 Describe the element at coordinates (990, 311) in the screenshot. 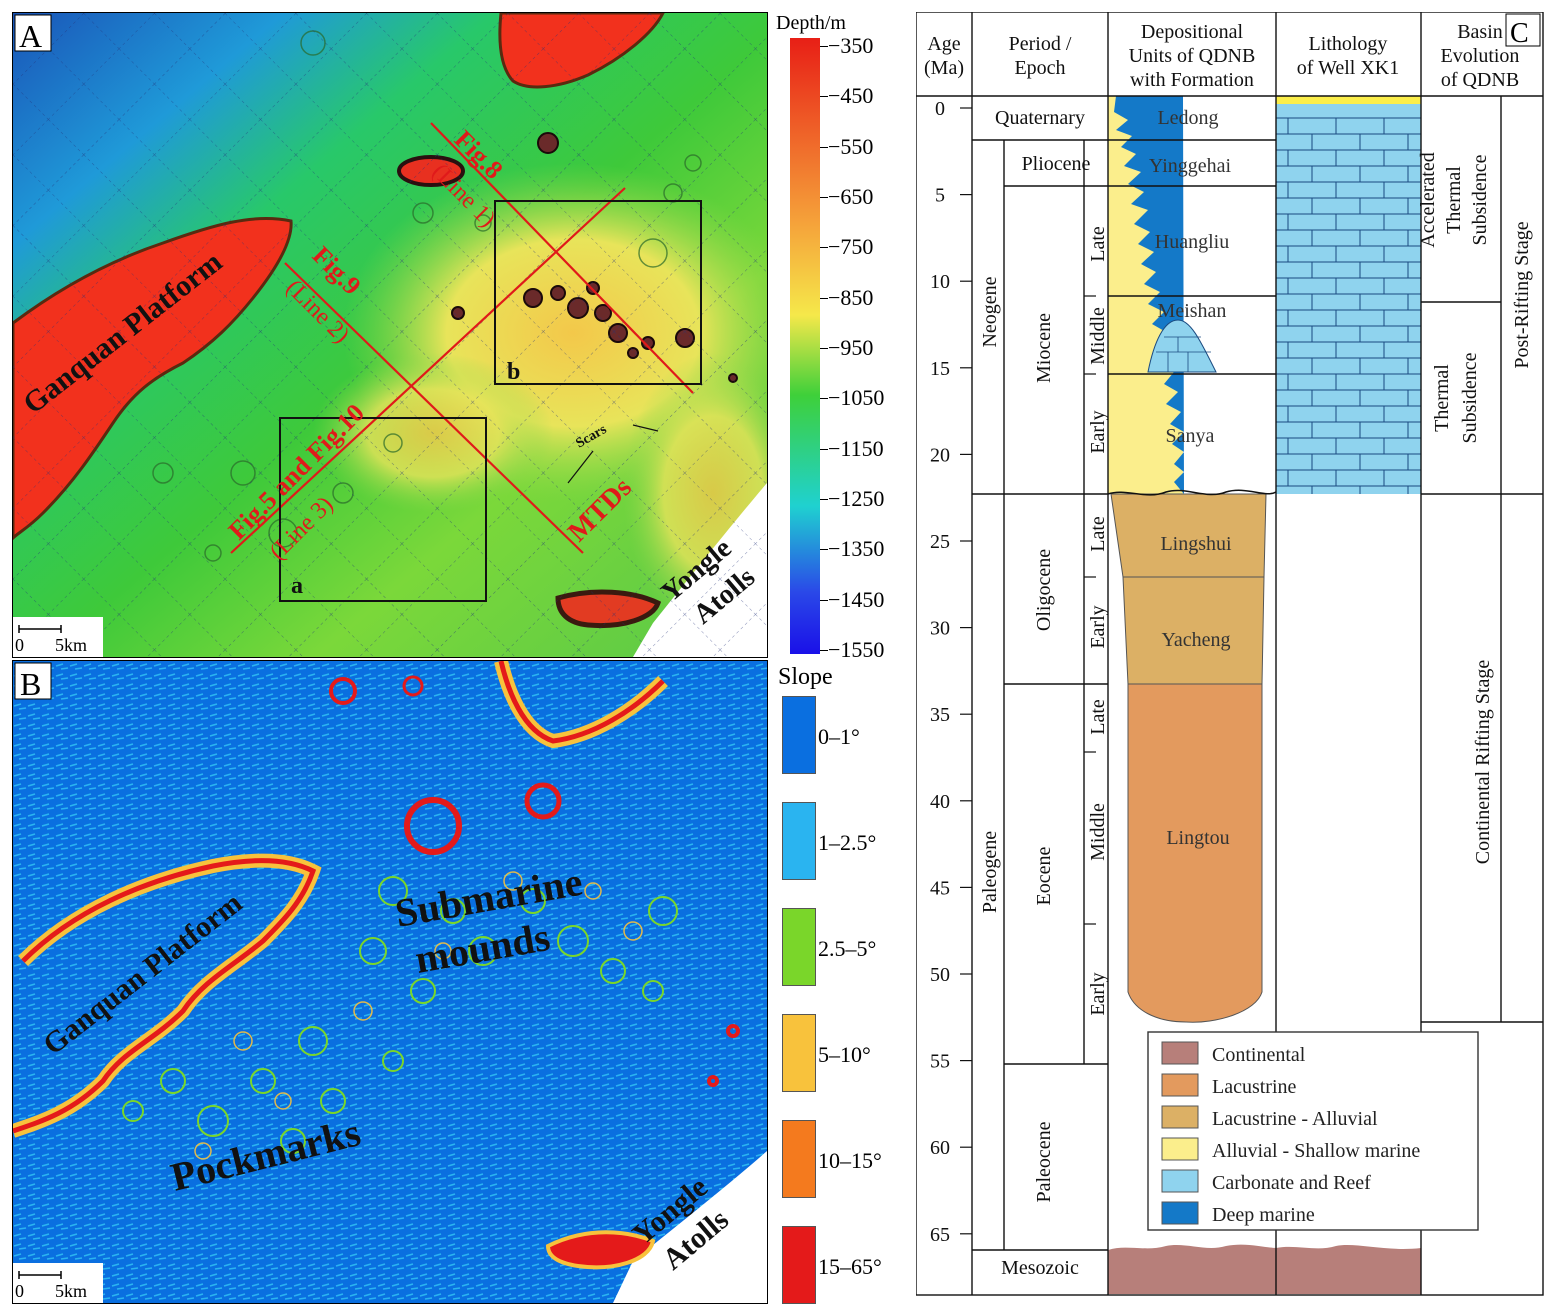

I see `neogene-label: Neogene` at that location.